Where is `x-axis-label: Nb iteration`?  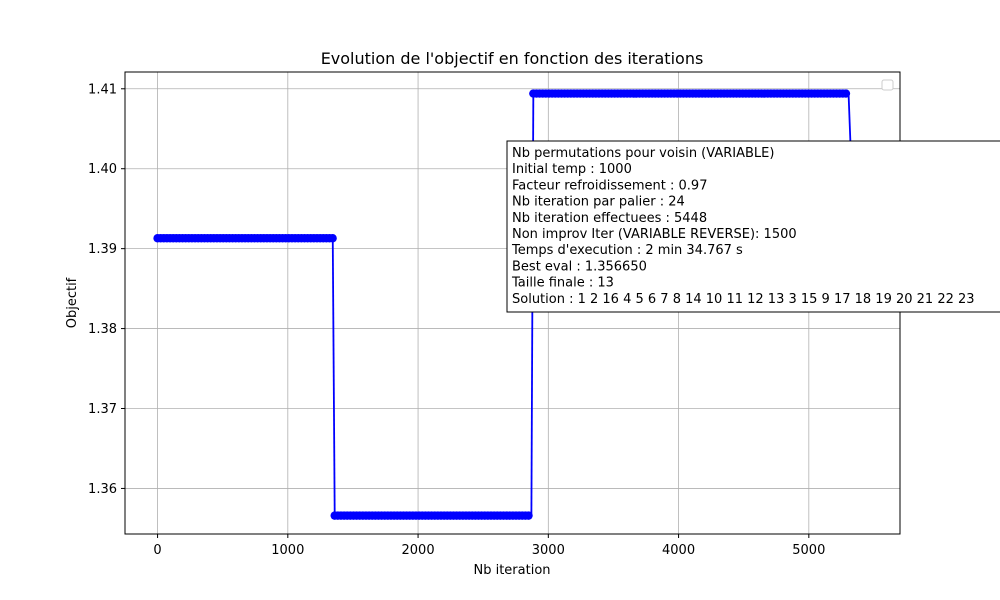 x-axis-label: Nb iteration is located at coordinates (511, 570).